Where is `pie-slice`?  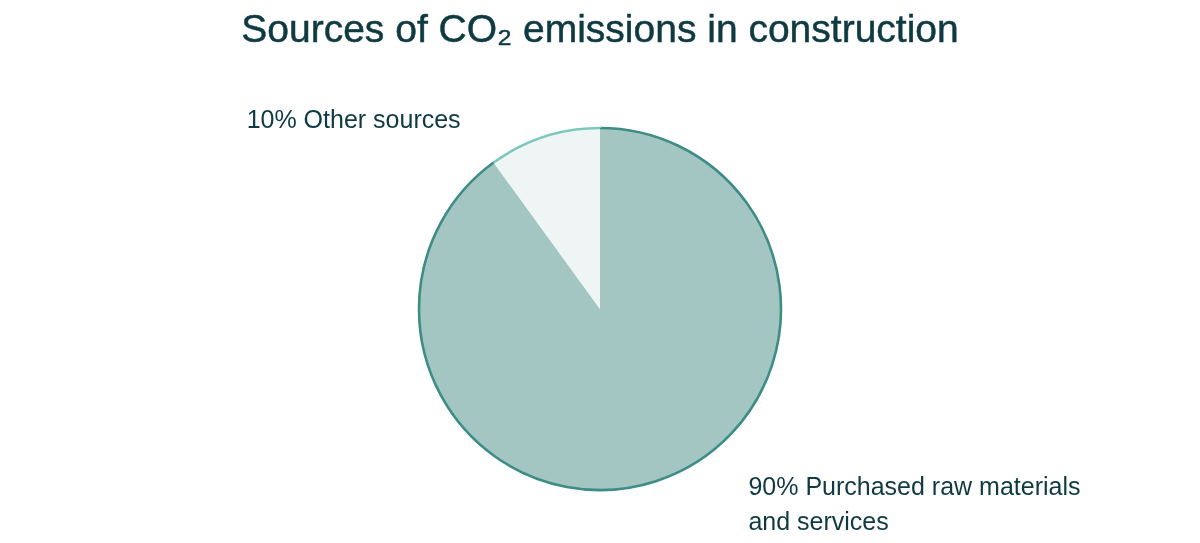
pie-slice is located at coordinates (547, 218).